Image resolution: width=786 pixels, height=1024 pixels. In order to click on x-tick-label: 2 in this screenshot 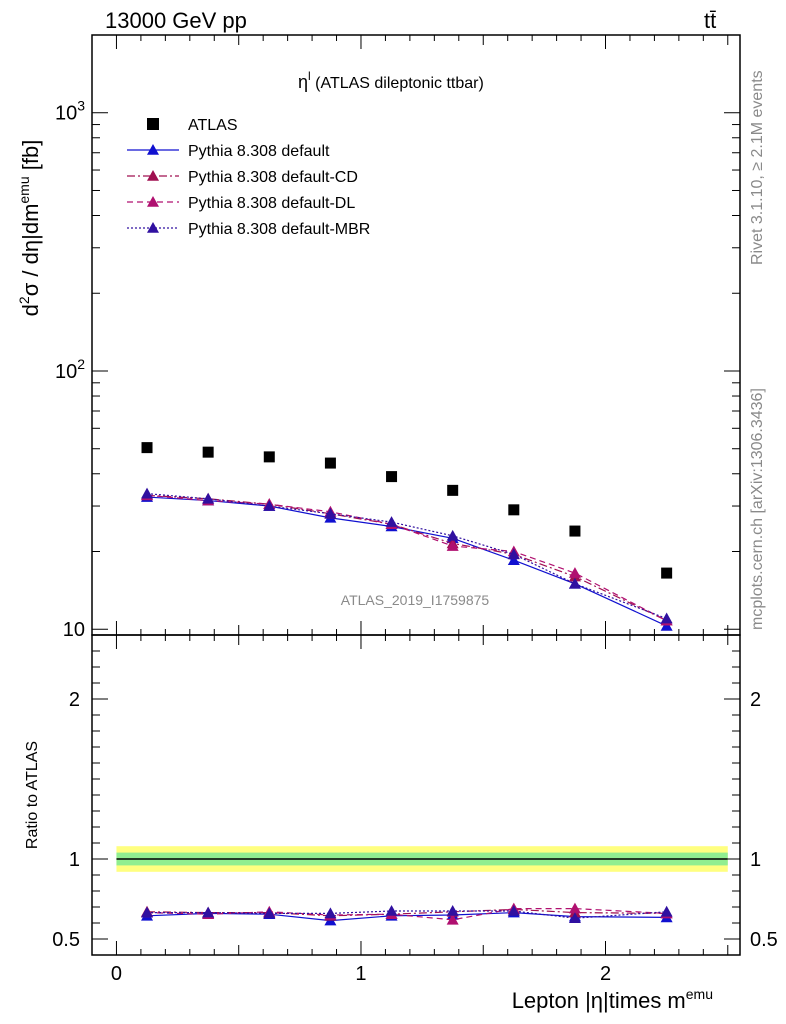, I will do `click(605, 974)`.